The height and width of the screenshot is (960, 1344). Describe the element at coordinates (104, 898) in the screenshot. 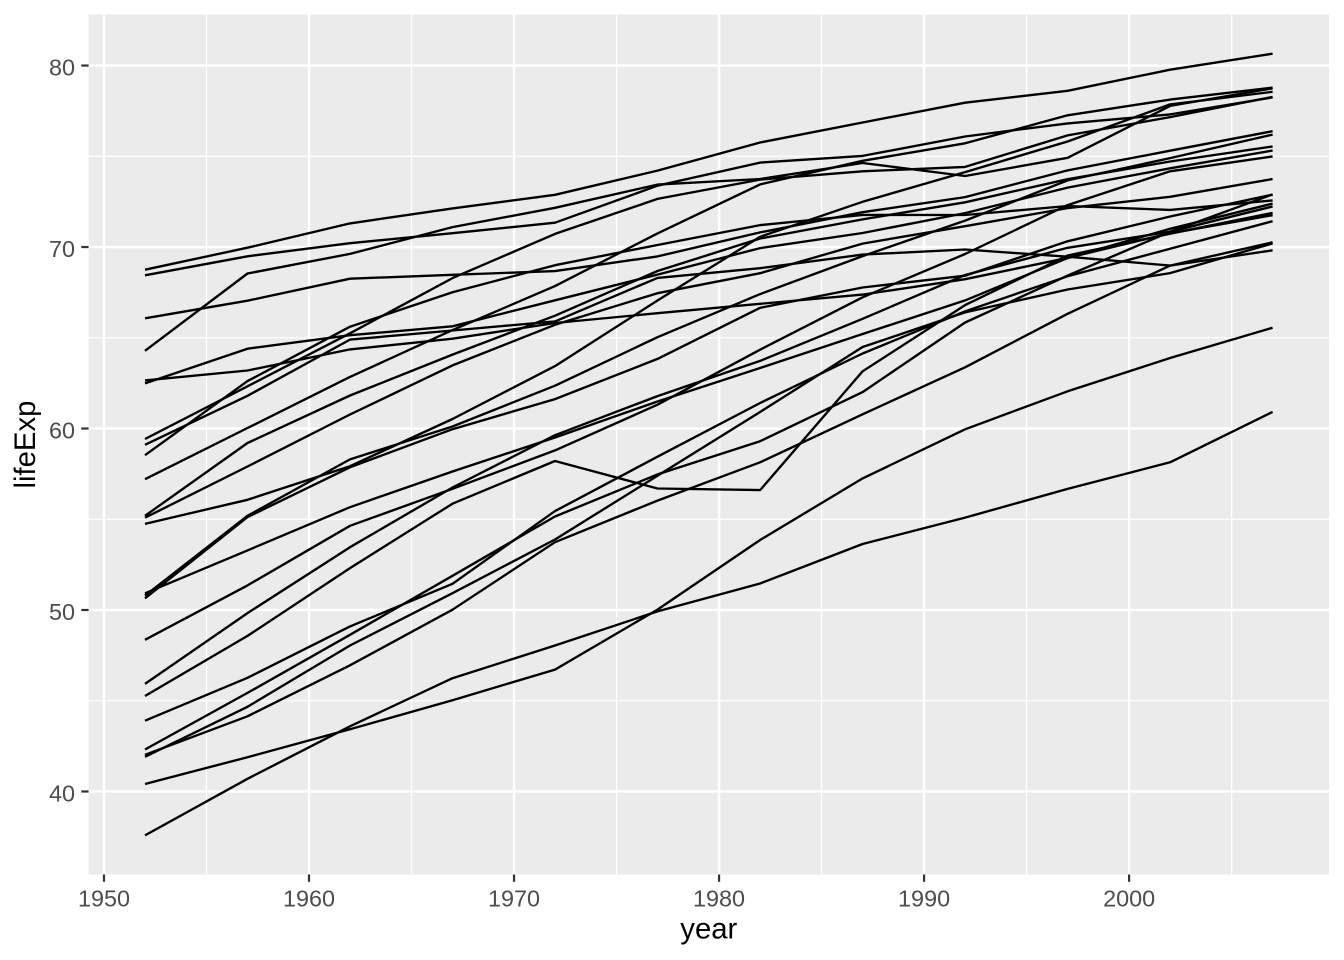

I see `svg-text: 1950` at that location.